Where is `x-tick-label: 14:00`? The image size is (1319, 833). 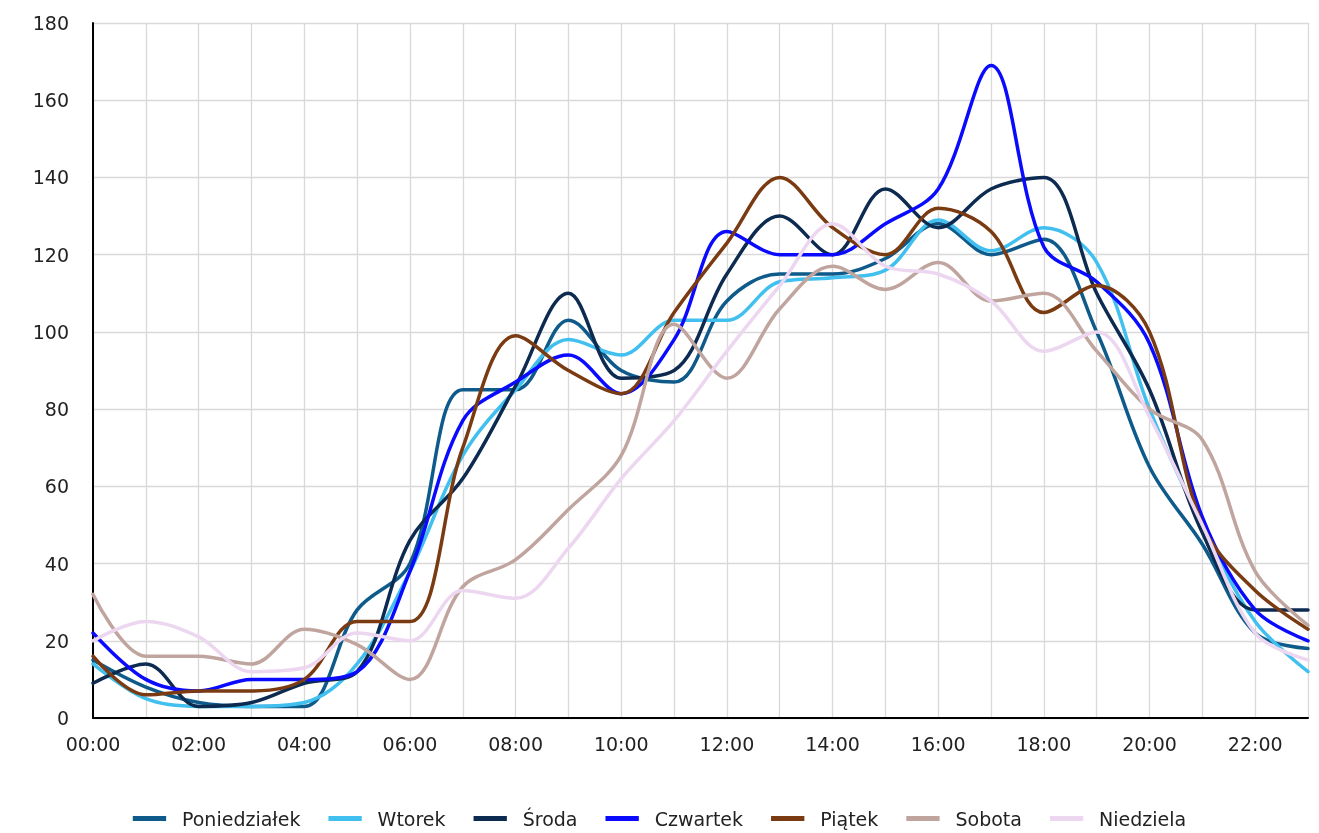 x-tick-label: 14:00 is located at coordinates (832, 743).